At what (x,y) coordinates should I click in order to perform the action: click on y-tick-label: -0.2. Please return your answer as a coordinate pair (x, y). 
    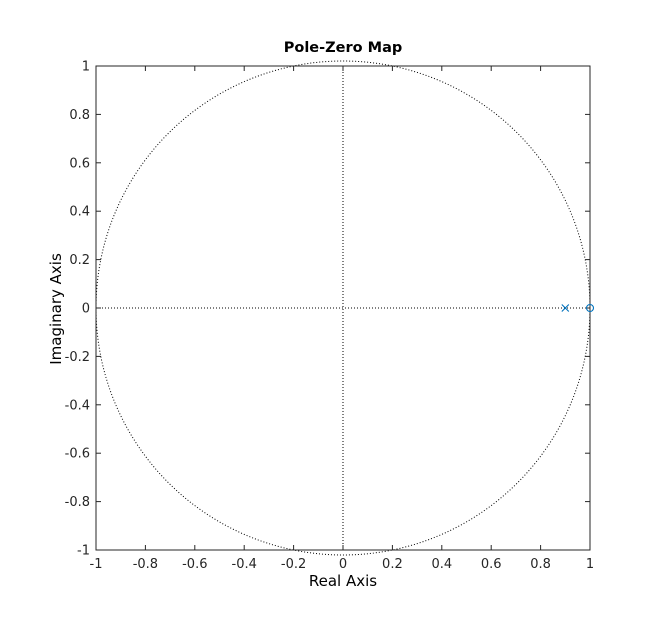
    Looking at the image, I should click on (77, 357).